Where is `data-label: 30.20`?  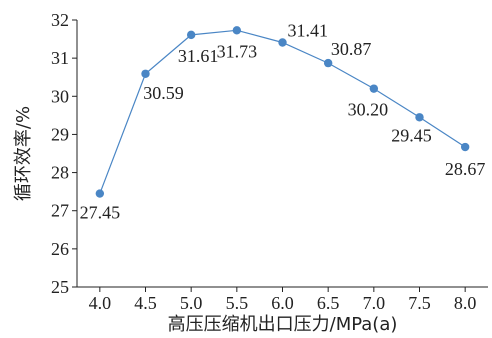
data-label: 30.20 is located at coordinates (368, 110).